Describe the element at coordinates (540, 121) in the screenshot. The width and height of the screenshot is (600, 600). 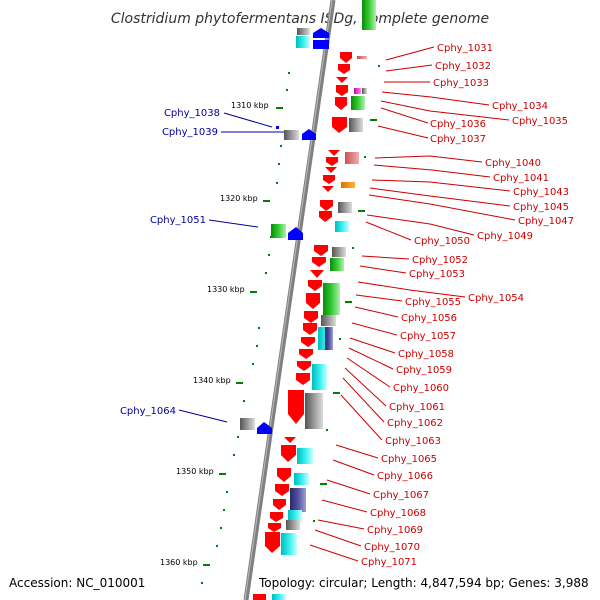
I see `gene-label-right: Cphy_1035` at that location.